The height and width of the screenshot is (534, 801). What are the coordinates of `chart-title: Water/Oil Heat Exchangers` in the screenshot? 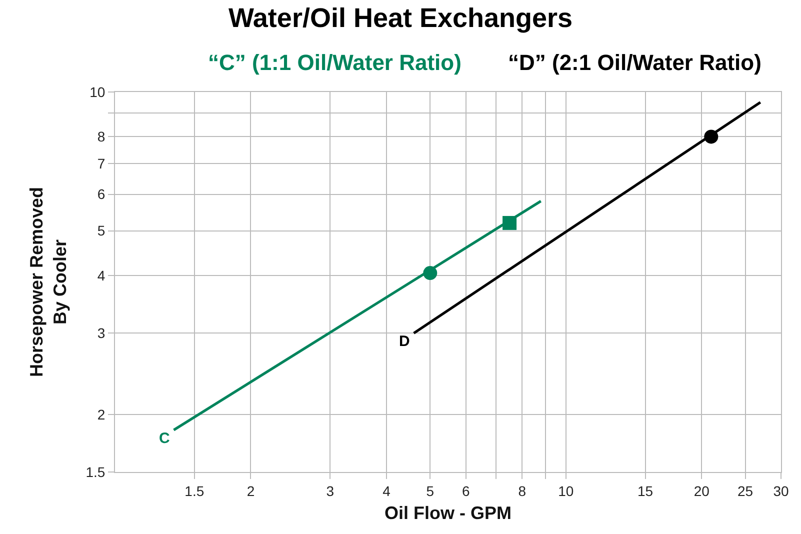 It's located at (400, 17).